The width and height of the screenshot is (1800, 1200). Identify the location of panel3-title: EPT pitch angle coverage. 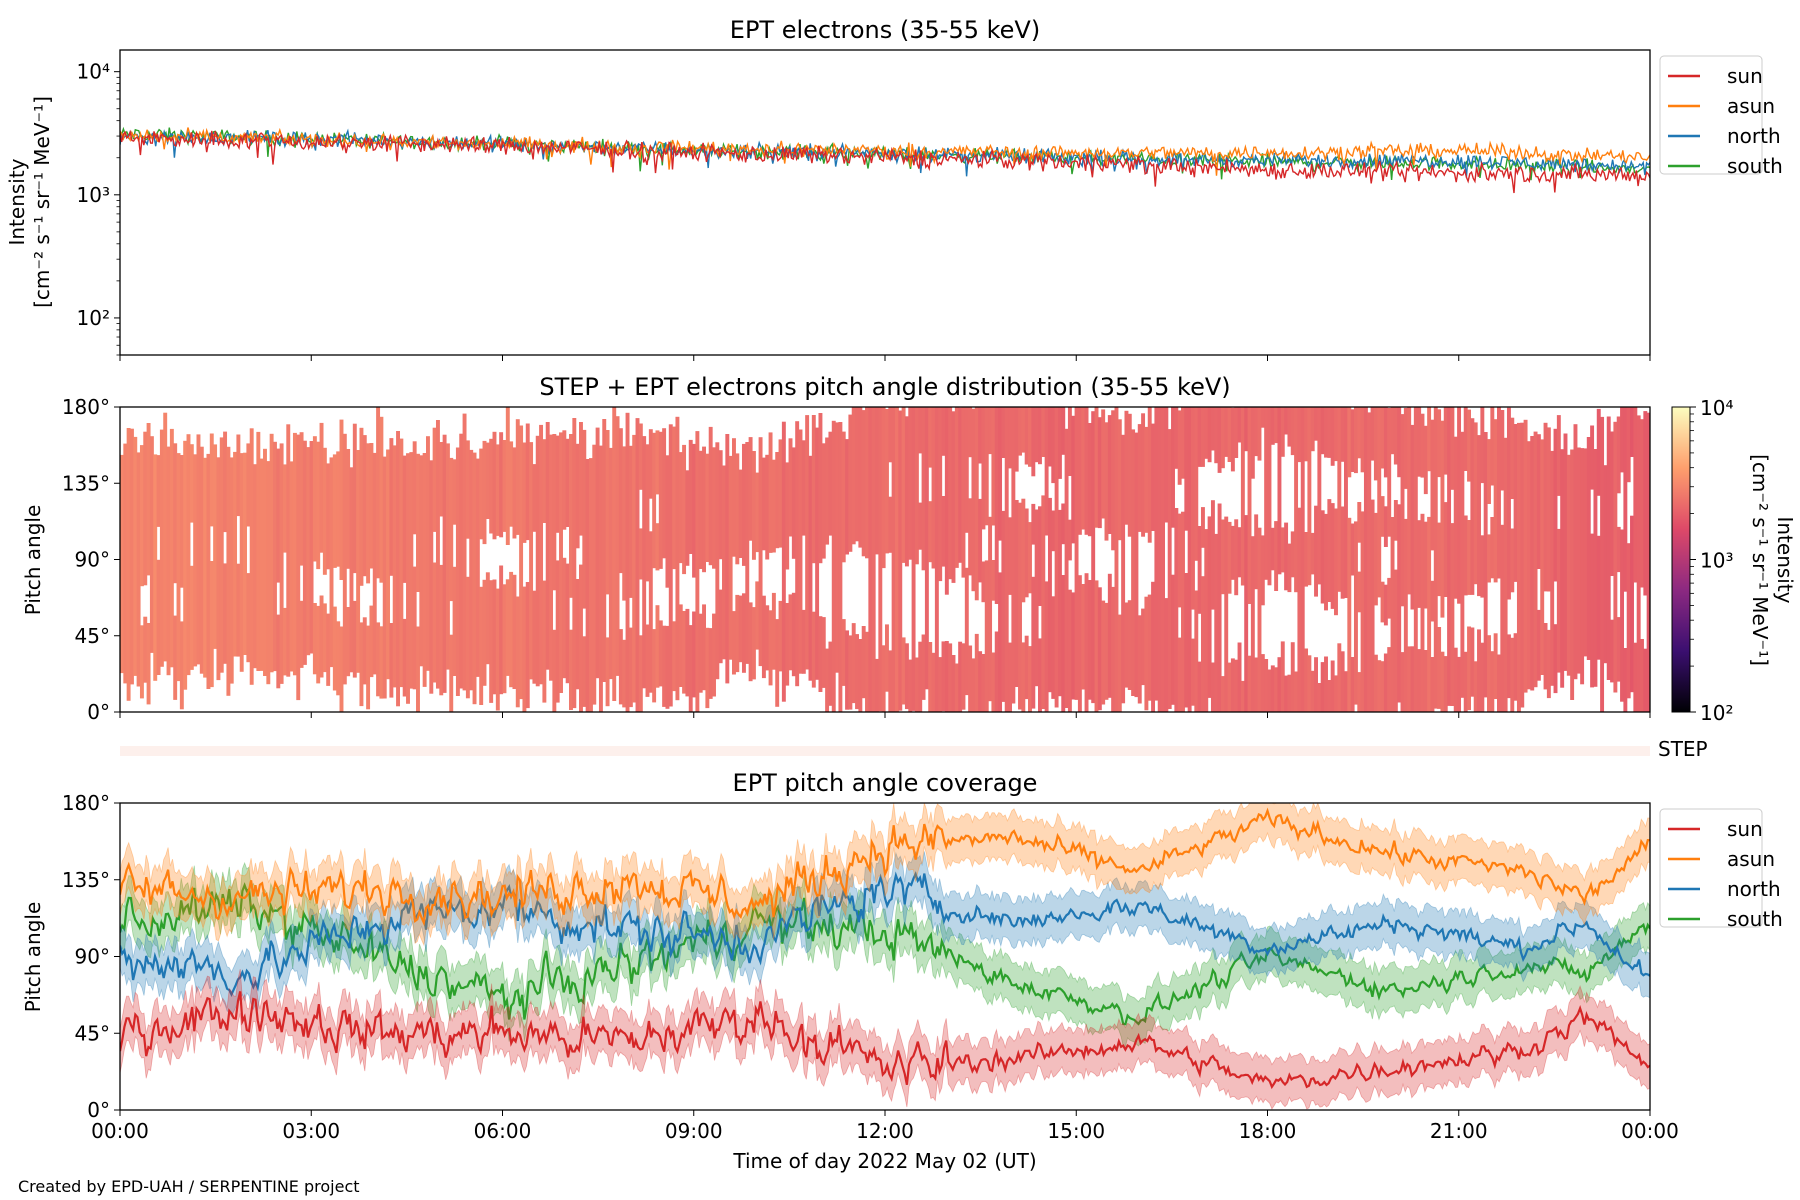
(885, 783).